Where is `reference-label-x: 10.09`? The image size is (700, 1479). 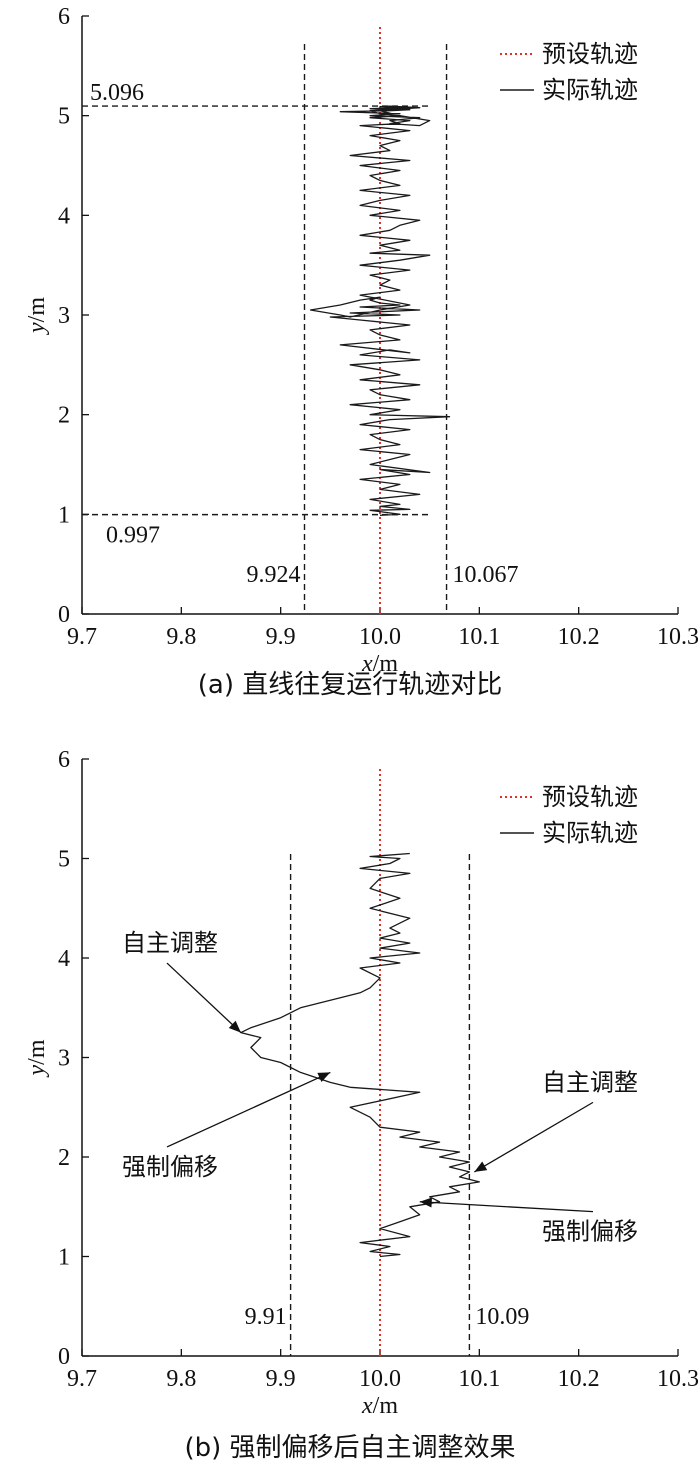 reference-label-x: 10.09 is located at coordinates (502, 1317).